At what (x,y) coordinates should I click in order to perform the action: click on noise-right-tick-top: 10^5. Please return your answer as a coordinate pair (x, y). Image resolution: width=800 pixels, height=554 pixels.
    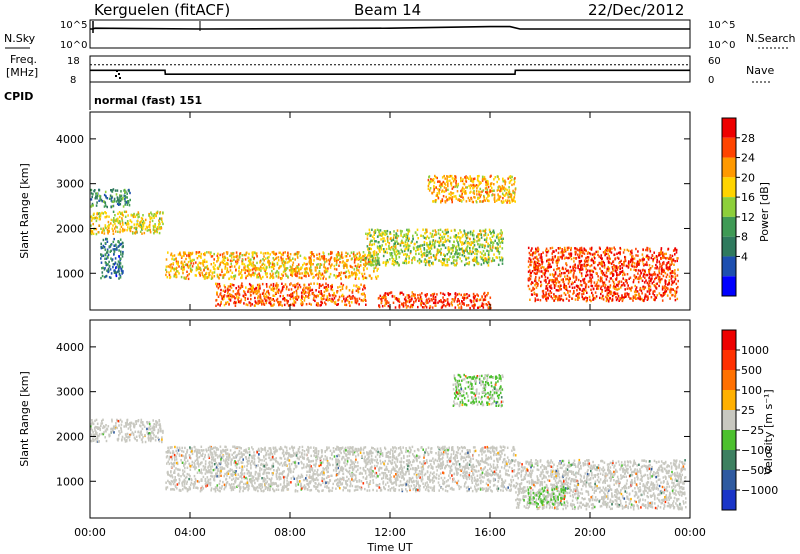
    Looking at the image, I should click on (721, 25).